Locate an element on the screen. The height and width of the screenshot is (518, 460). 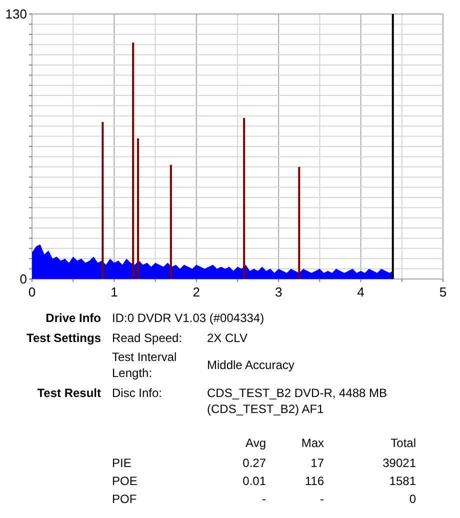
text: 0 is located at coordinates (412, 499).